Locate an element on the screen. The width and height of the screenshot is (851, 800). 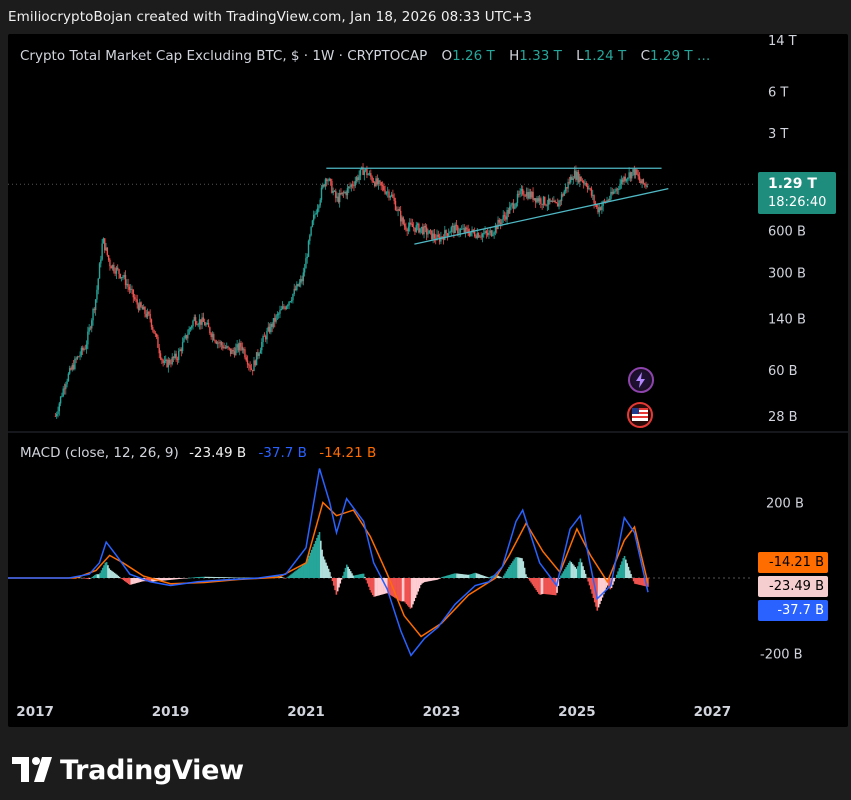
us-flag-icon is located at coordinates (640, 415).